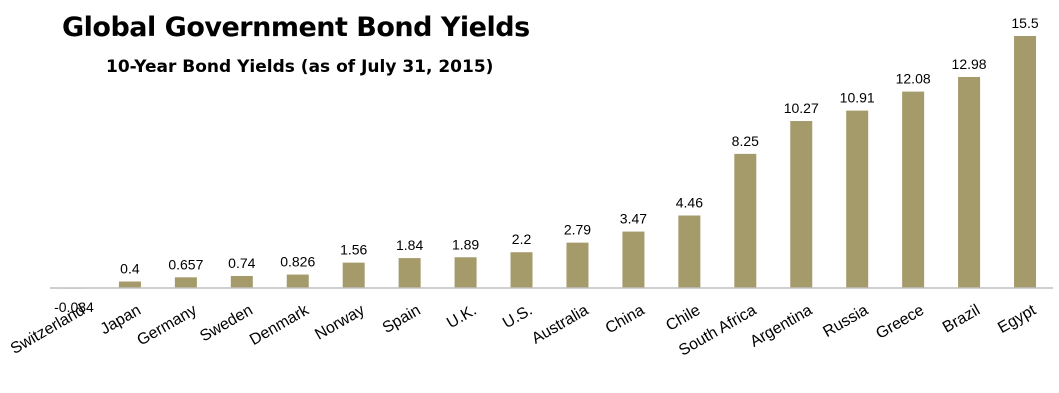  What do you see at coordinates (185, 264) in the screenshot?
I see `data-label-germany: 0.657` at bounding box center [185, 264].